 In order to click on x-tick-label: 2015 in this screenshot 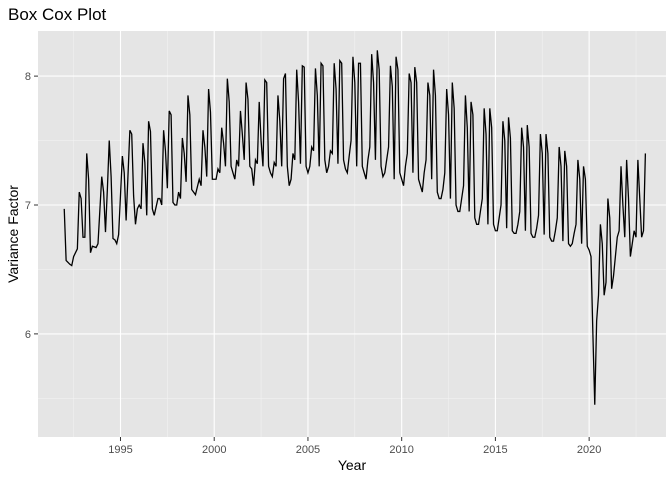, I will do `click(495, 450)`.